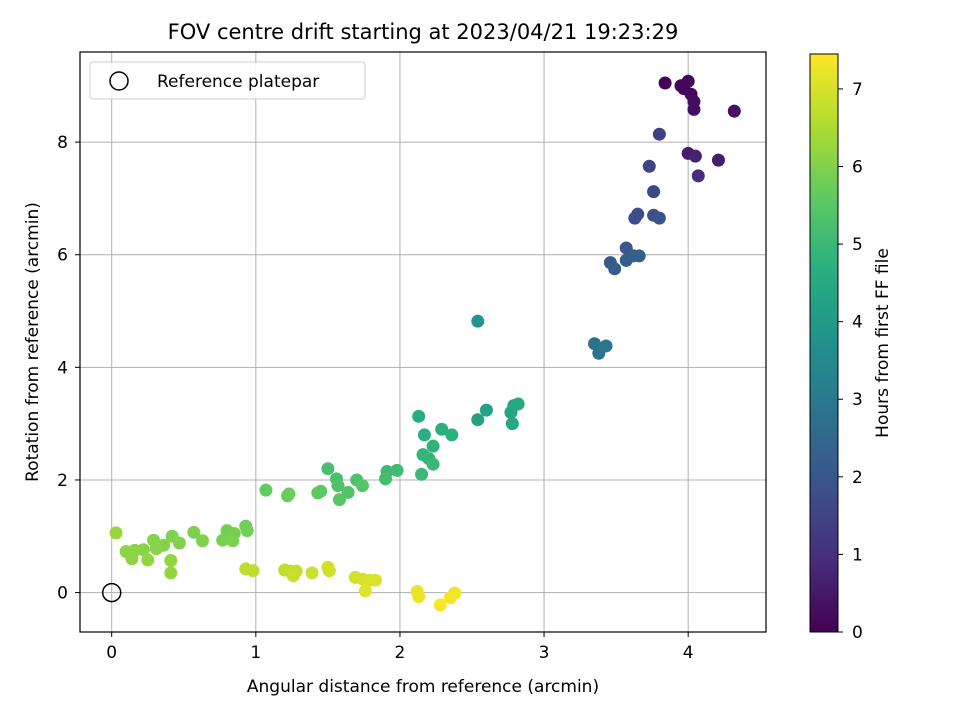 The height and width of the screenshot is (724, 960). I want to click on x-axis-ticks: 0 1 2 3 4, so click(400, 647).